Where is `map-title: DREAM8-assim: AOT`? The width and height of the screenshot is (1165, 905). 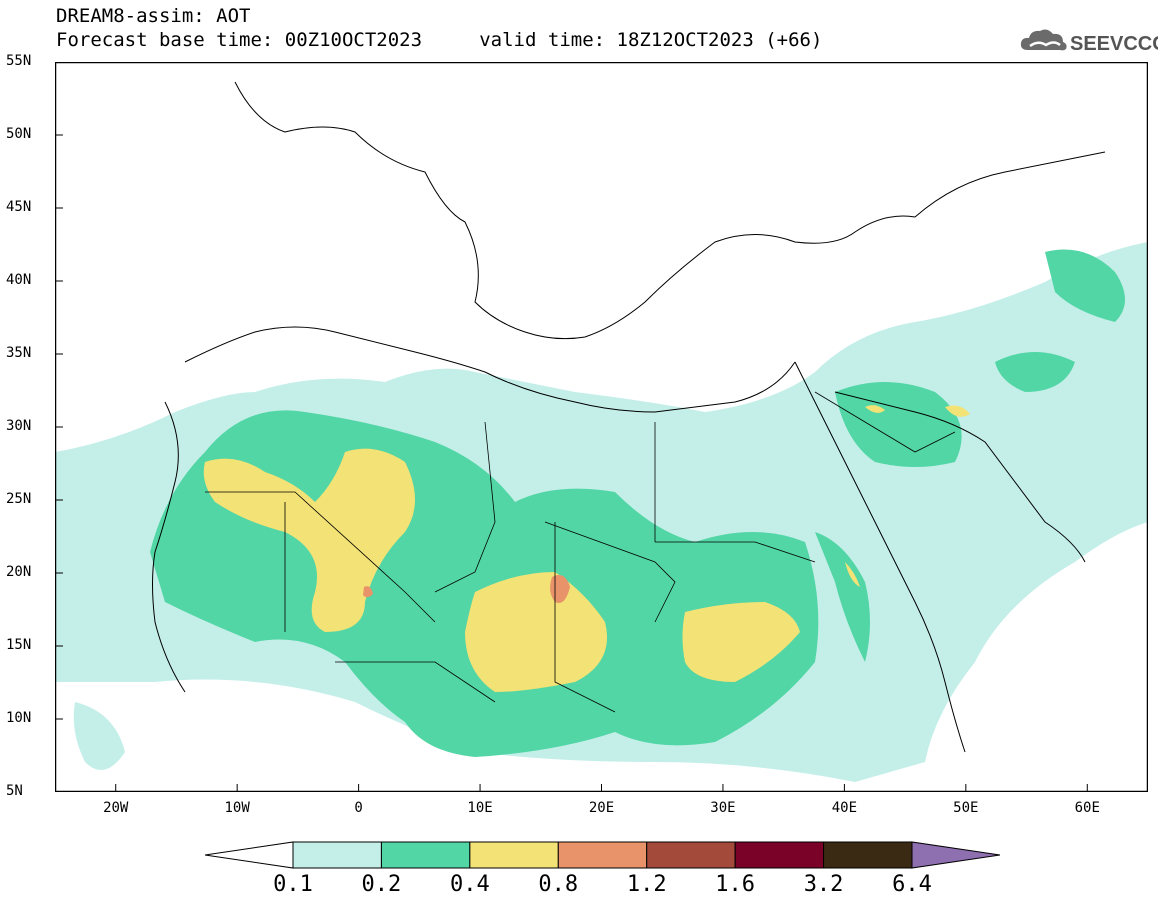 map-title: DREAM8-assim: AOT is located at coordinates (153, 16).